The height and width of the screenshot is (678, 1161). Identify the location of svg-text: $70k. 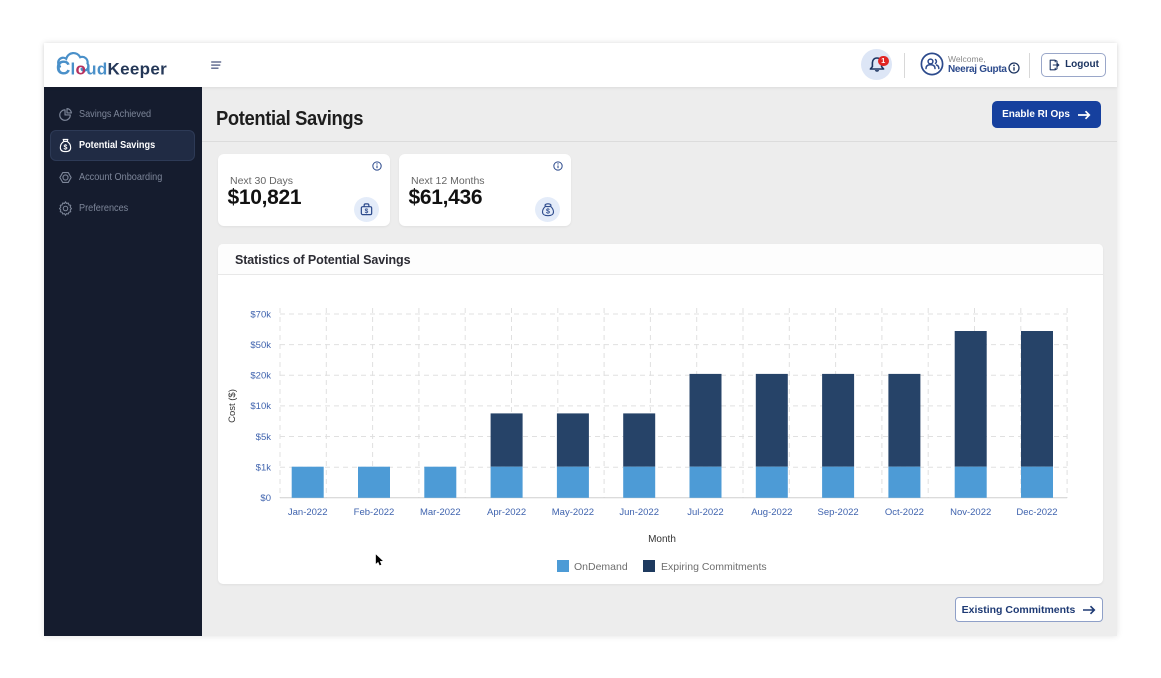
(260, 314).